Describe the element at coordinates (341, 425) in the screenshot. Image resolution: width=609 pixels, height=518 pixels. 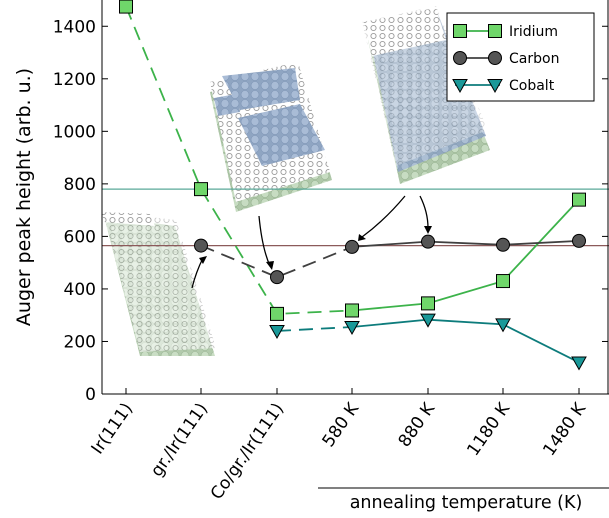
I see `x-tick-label: 580 K` at that location.